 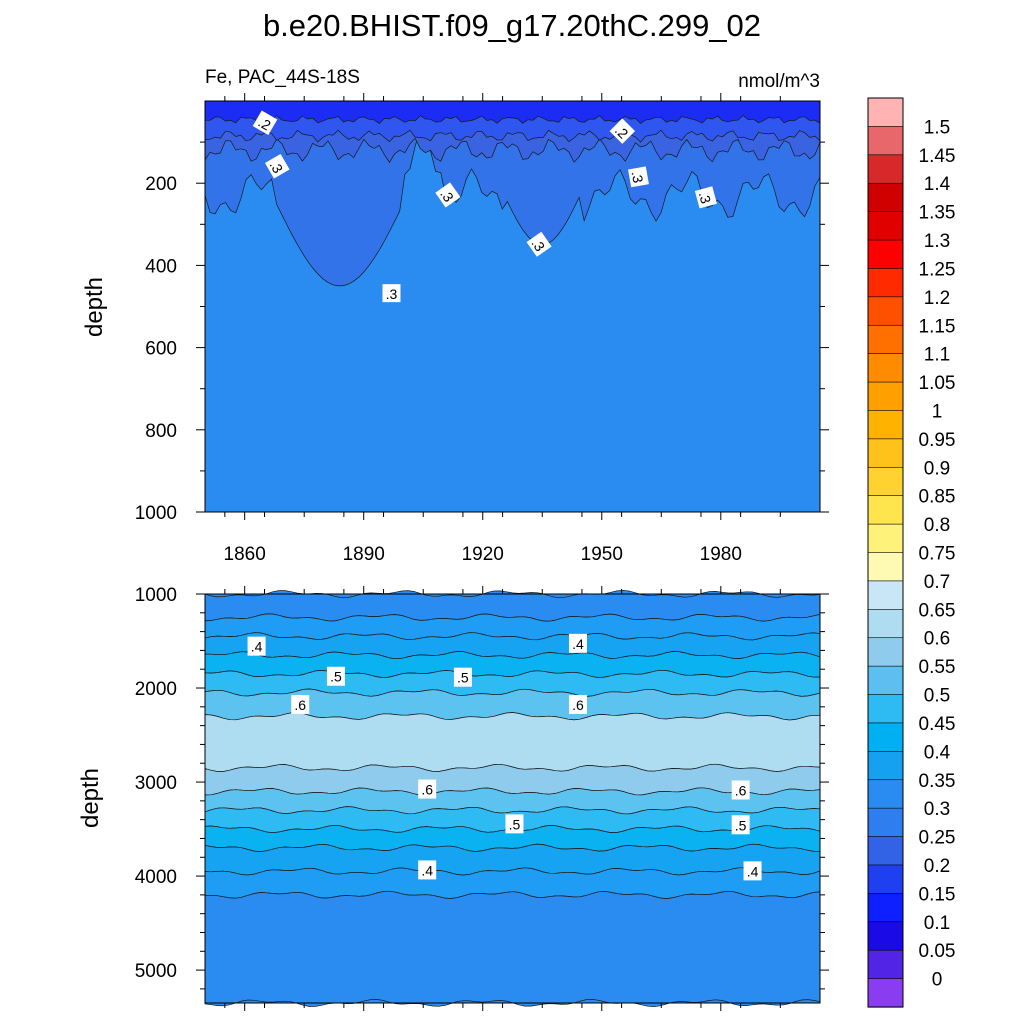 What do you see at coordinates (937, 781) in the screenshot?
I see `colorbar-label: 0.35` at bounding box center [937, 781].